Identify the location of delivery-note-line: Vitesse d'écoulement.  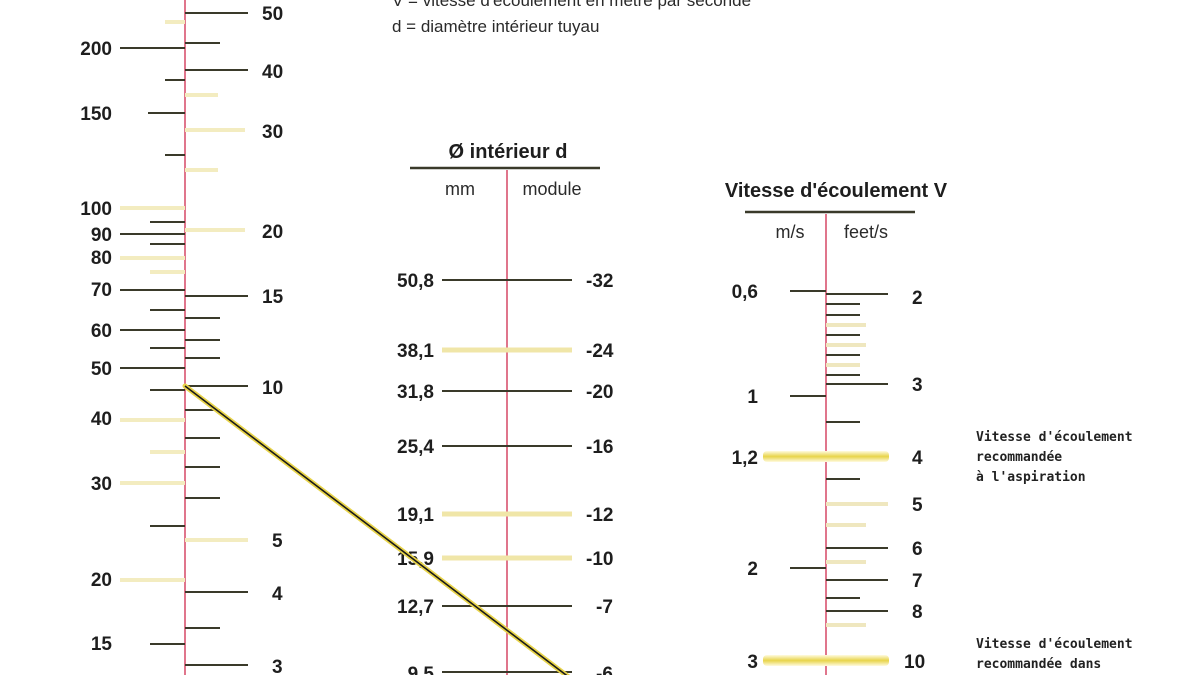
(1054, 644).